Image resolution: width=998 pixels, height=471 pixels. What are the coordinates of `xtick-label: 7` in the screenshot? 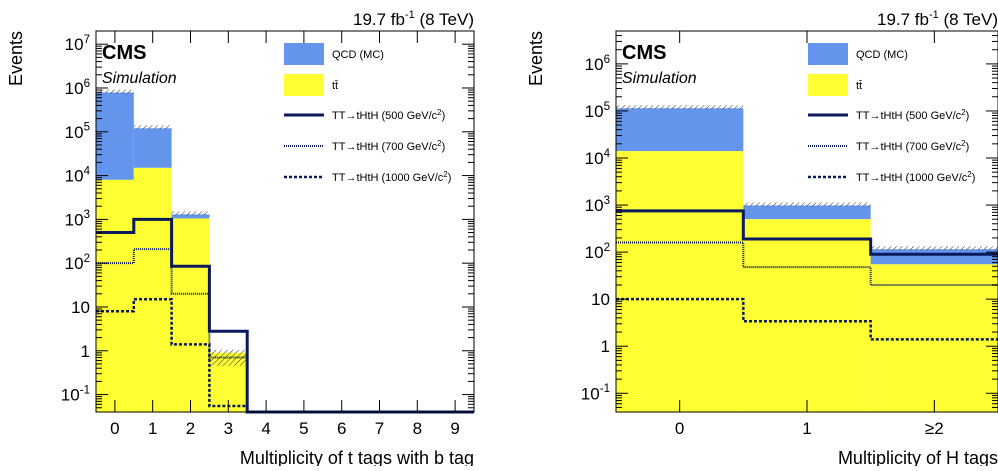 It's located at (379, 428).